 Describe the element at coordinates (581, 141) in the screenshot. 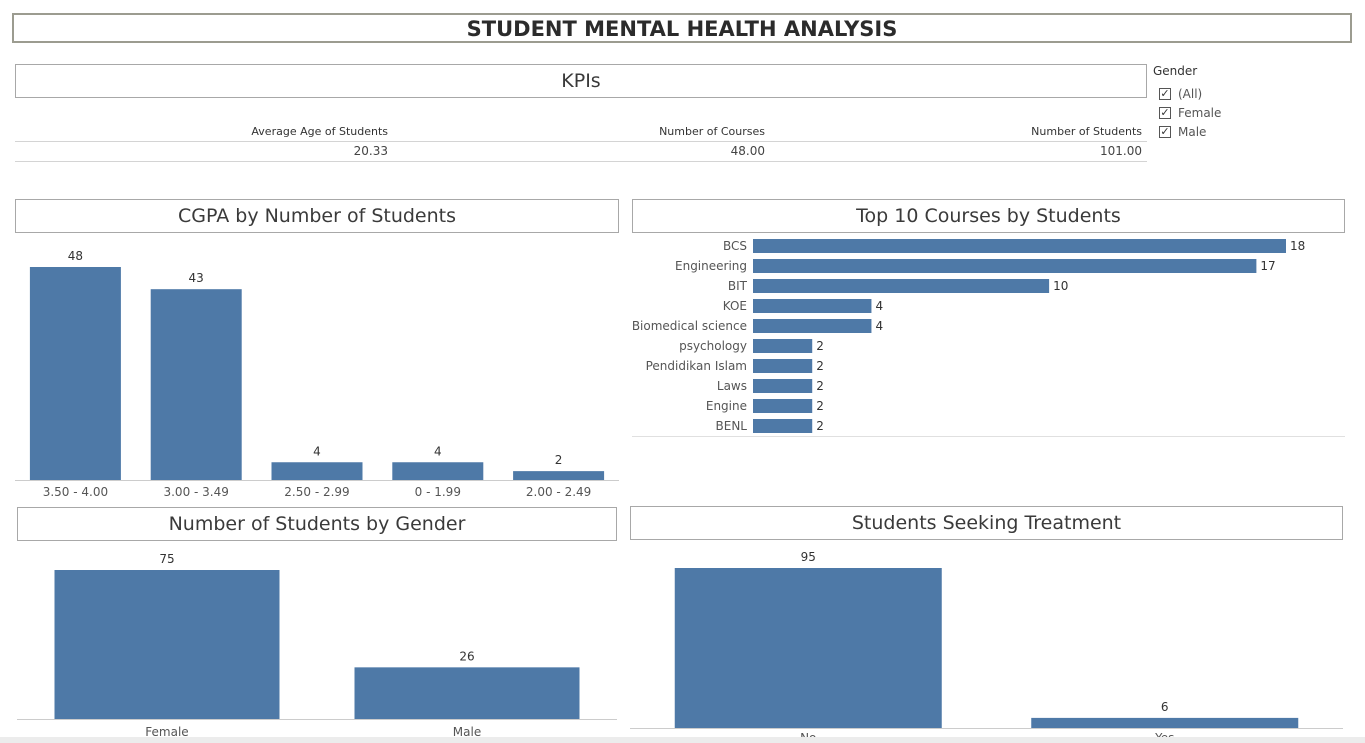

I see `kpi-divider` at that location.